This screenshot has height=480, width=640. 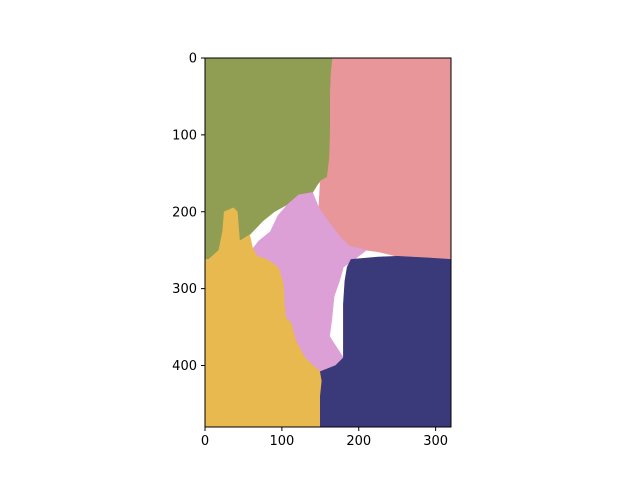 What do you see at coordinates (184, 135) in the screenshot?
I see `y-tick-label: 100` at bounding box center [184, 135].